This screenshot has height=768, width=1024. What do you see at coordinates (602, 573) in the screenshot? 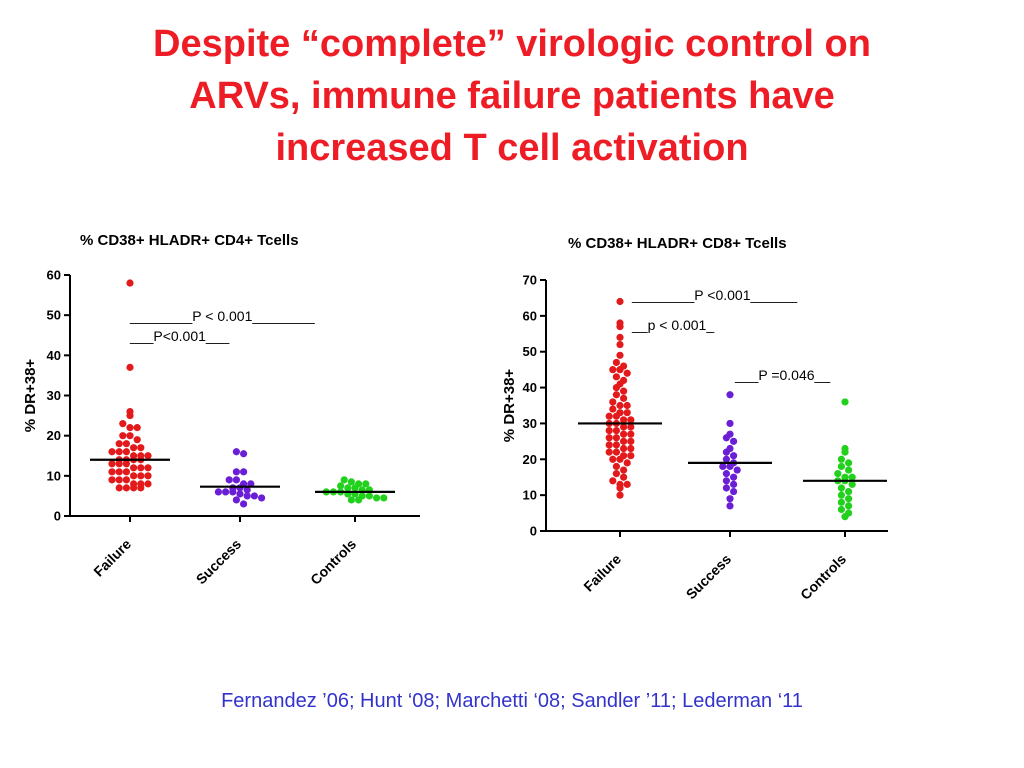
I see `cd8-category-label-failure: Failure` at bounding box center [602, 573].